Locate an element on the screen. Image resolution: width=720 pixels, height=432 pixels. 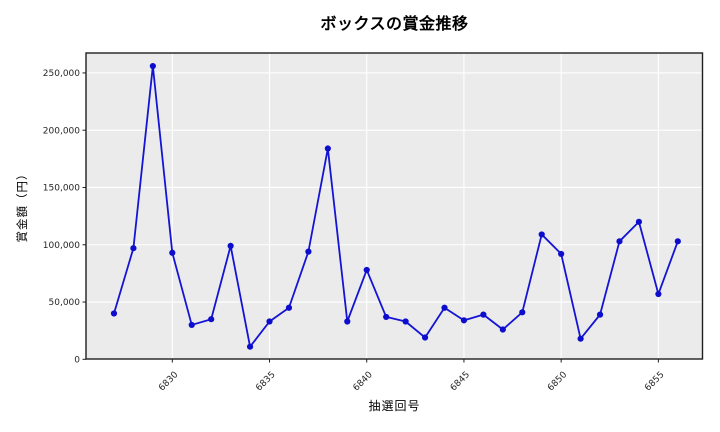
y-tick-label: 150,000 is located at coordinates (61, 189).